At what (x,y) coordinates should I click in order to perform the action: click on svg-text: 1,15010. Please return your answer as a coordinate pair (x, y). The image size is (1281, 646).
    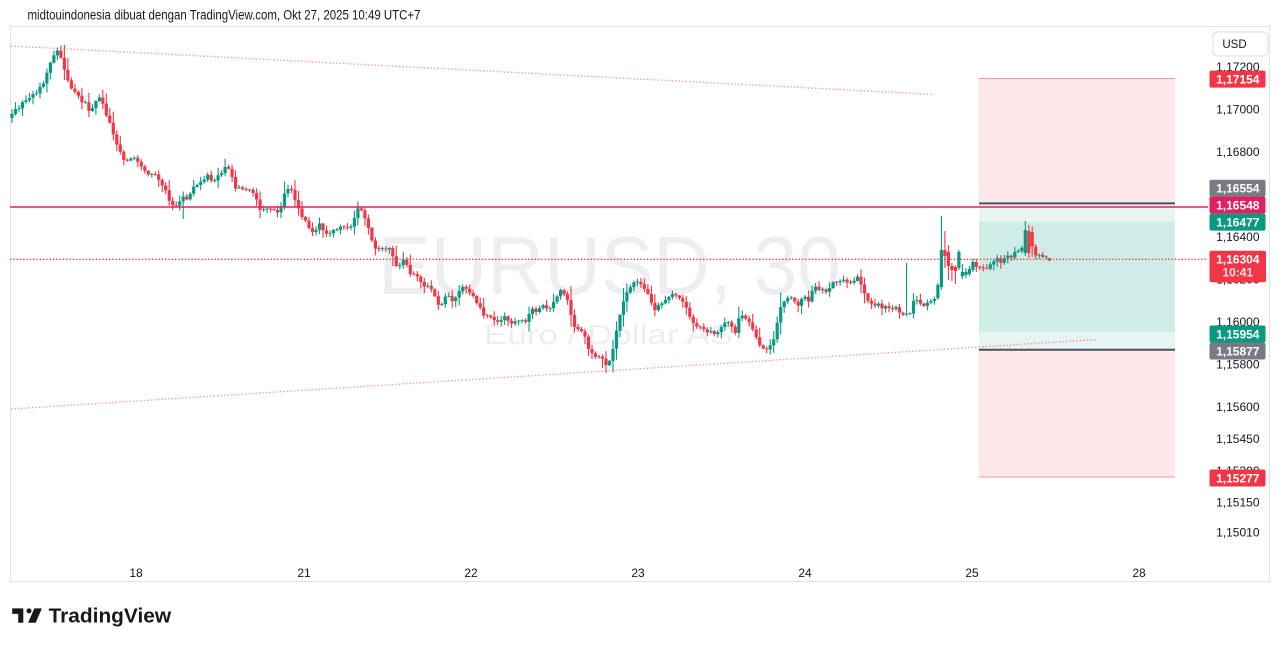
    Looking at the image, I should click on (1238, 533).